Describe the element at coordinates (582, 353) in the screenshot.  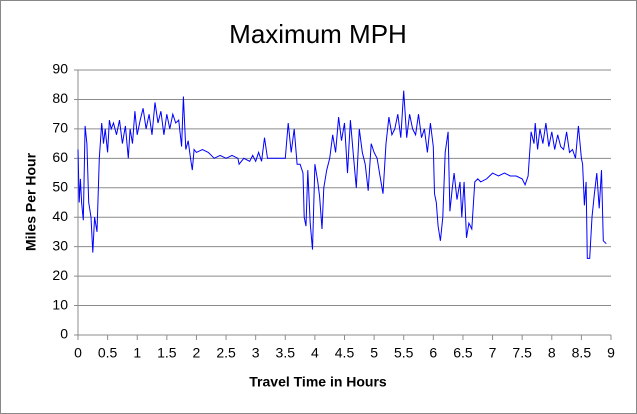
I see `x-tick-label: 8.5` at that location.